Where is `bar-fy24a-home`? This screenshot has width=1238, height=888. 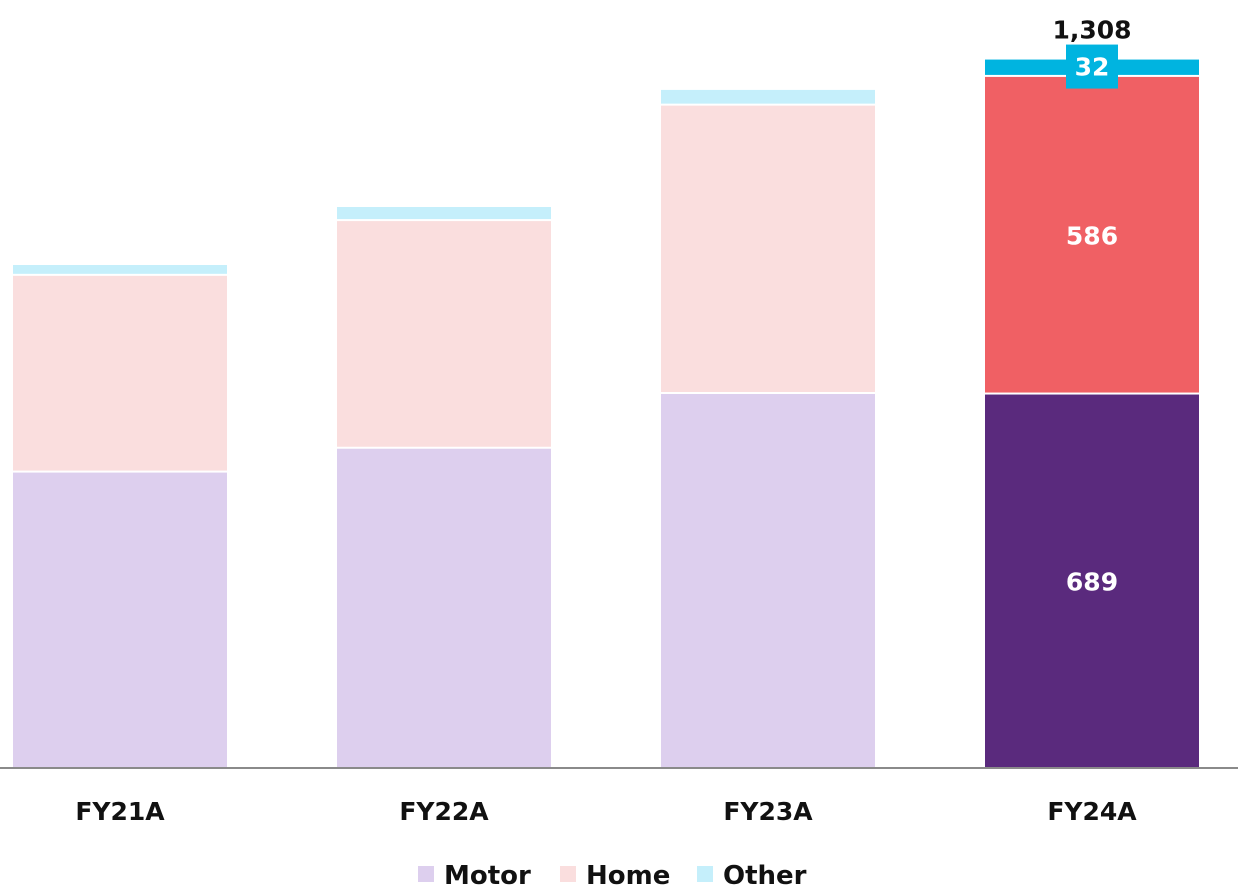
bar-fy24a-home is located at coordinates (1092, 234).